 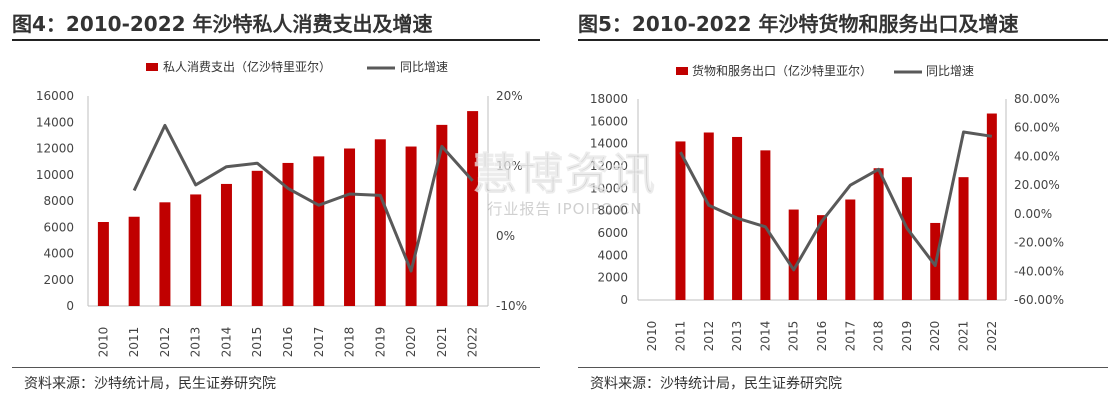 What do you see at coordinates (505, 236) in the screenshot?
I see `y-right-tick-label: 0%` at bounding box center [505, 236].